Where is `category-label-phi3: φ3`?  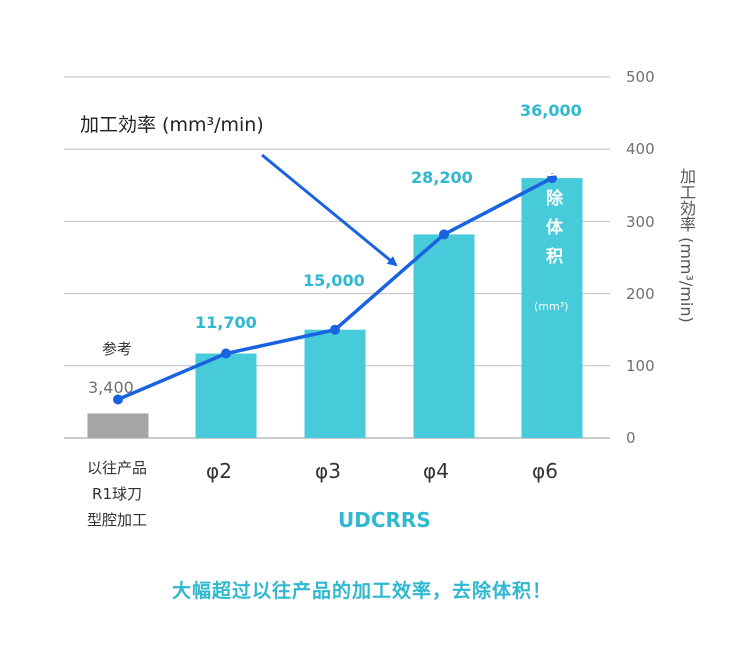 category-label-phi3: φ3 is located at coordinates (328, 471).